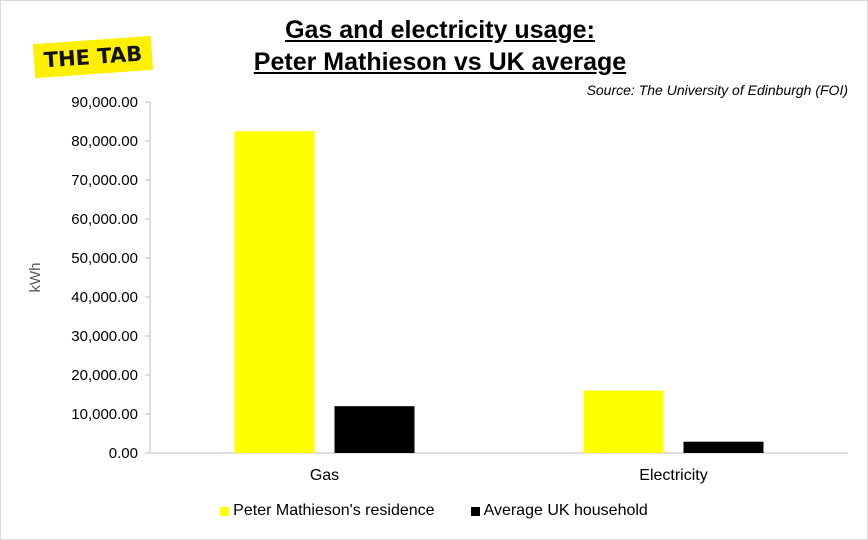 The height and width of the screenshot is (540, 868). Describe the element at coordinates (104, 141) in the screenshot. I see `y-tick-label: 80,000.00` at that location.